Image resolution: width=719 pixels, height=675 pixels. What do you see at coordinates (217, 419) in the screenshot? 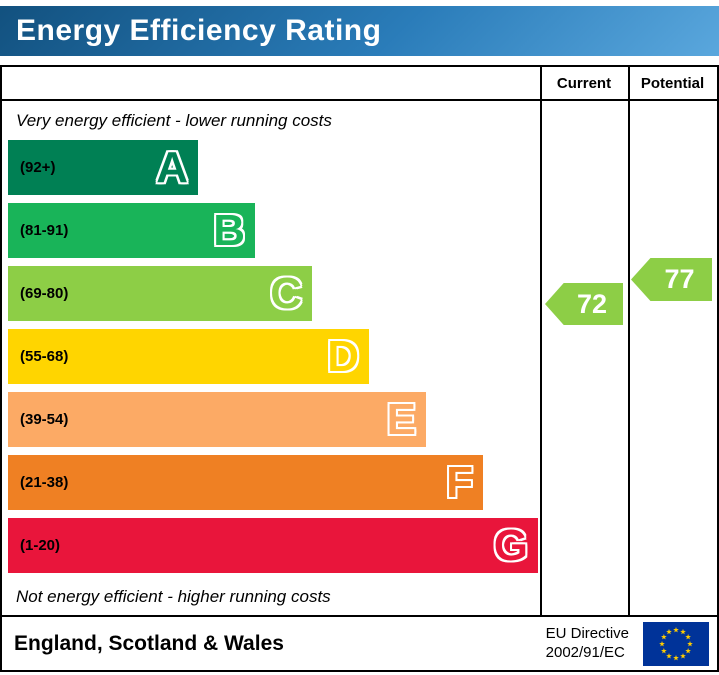
I see `band-row-e: (39-54) E` at bounding box center [217, 419].